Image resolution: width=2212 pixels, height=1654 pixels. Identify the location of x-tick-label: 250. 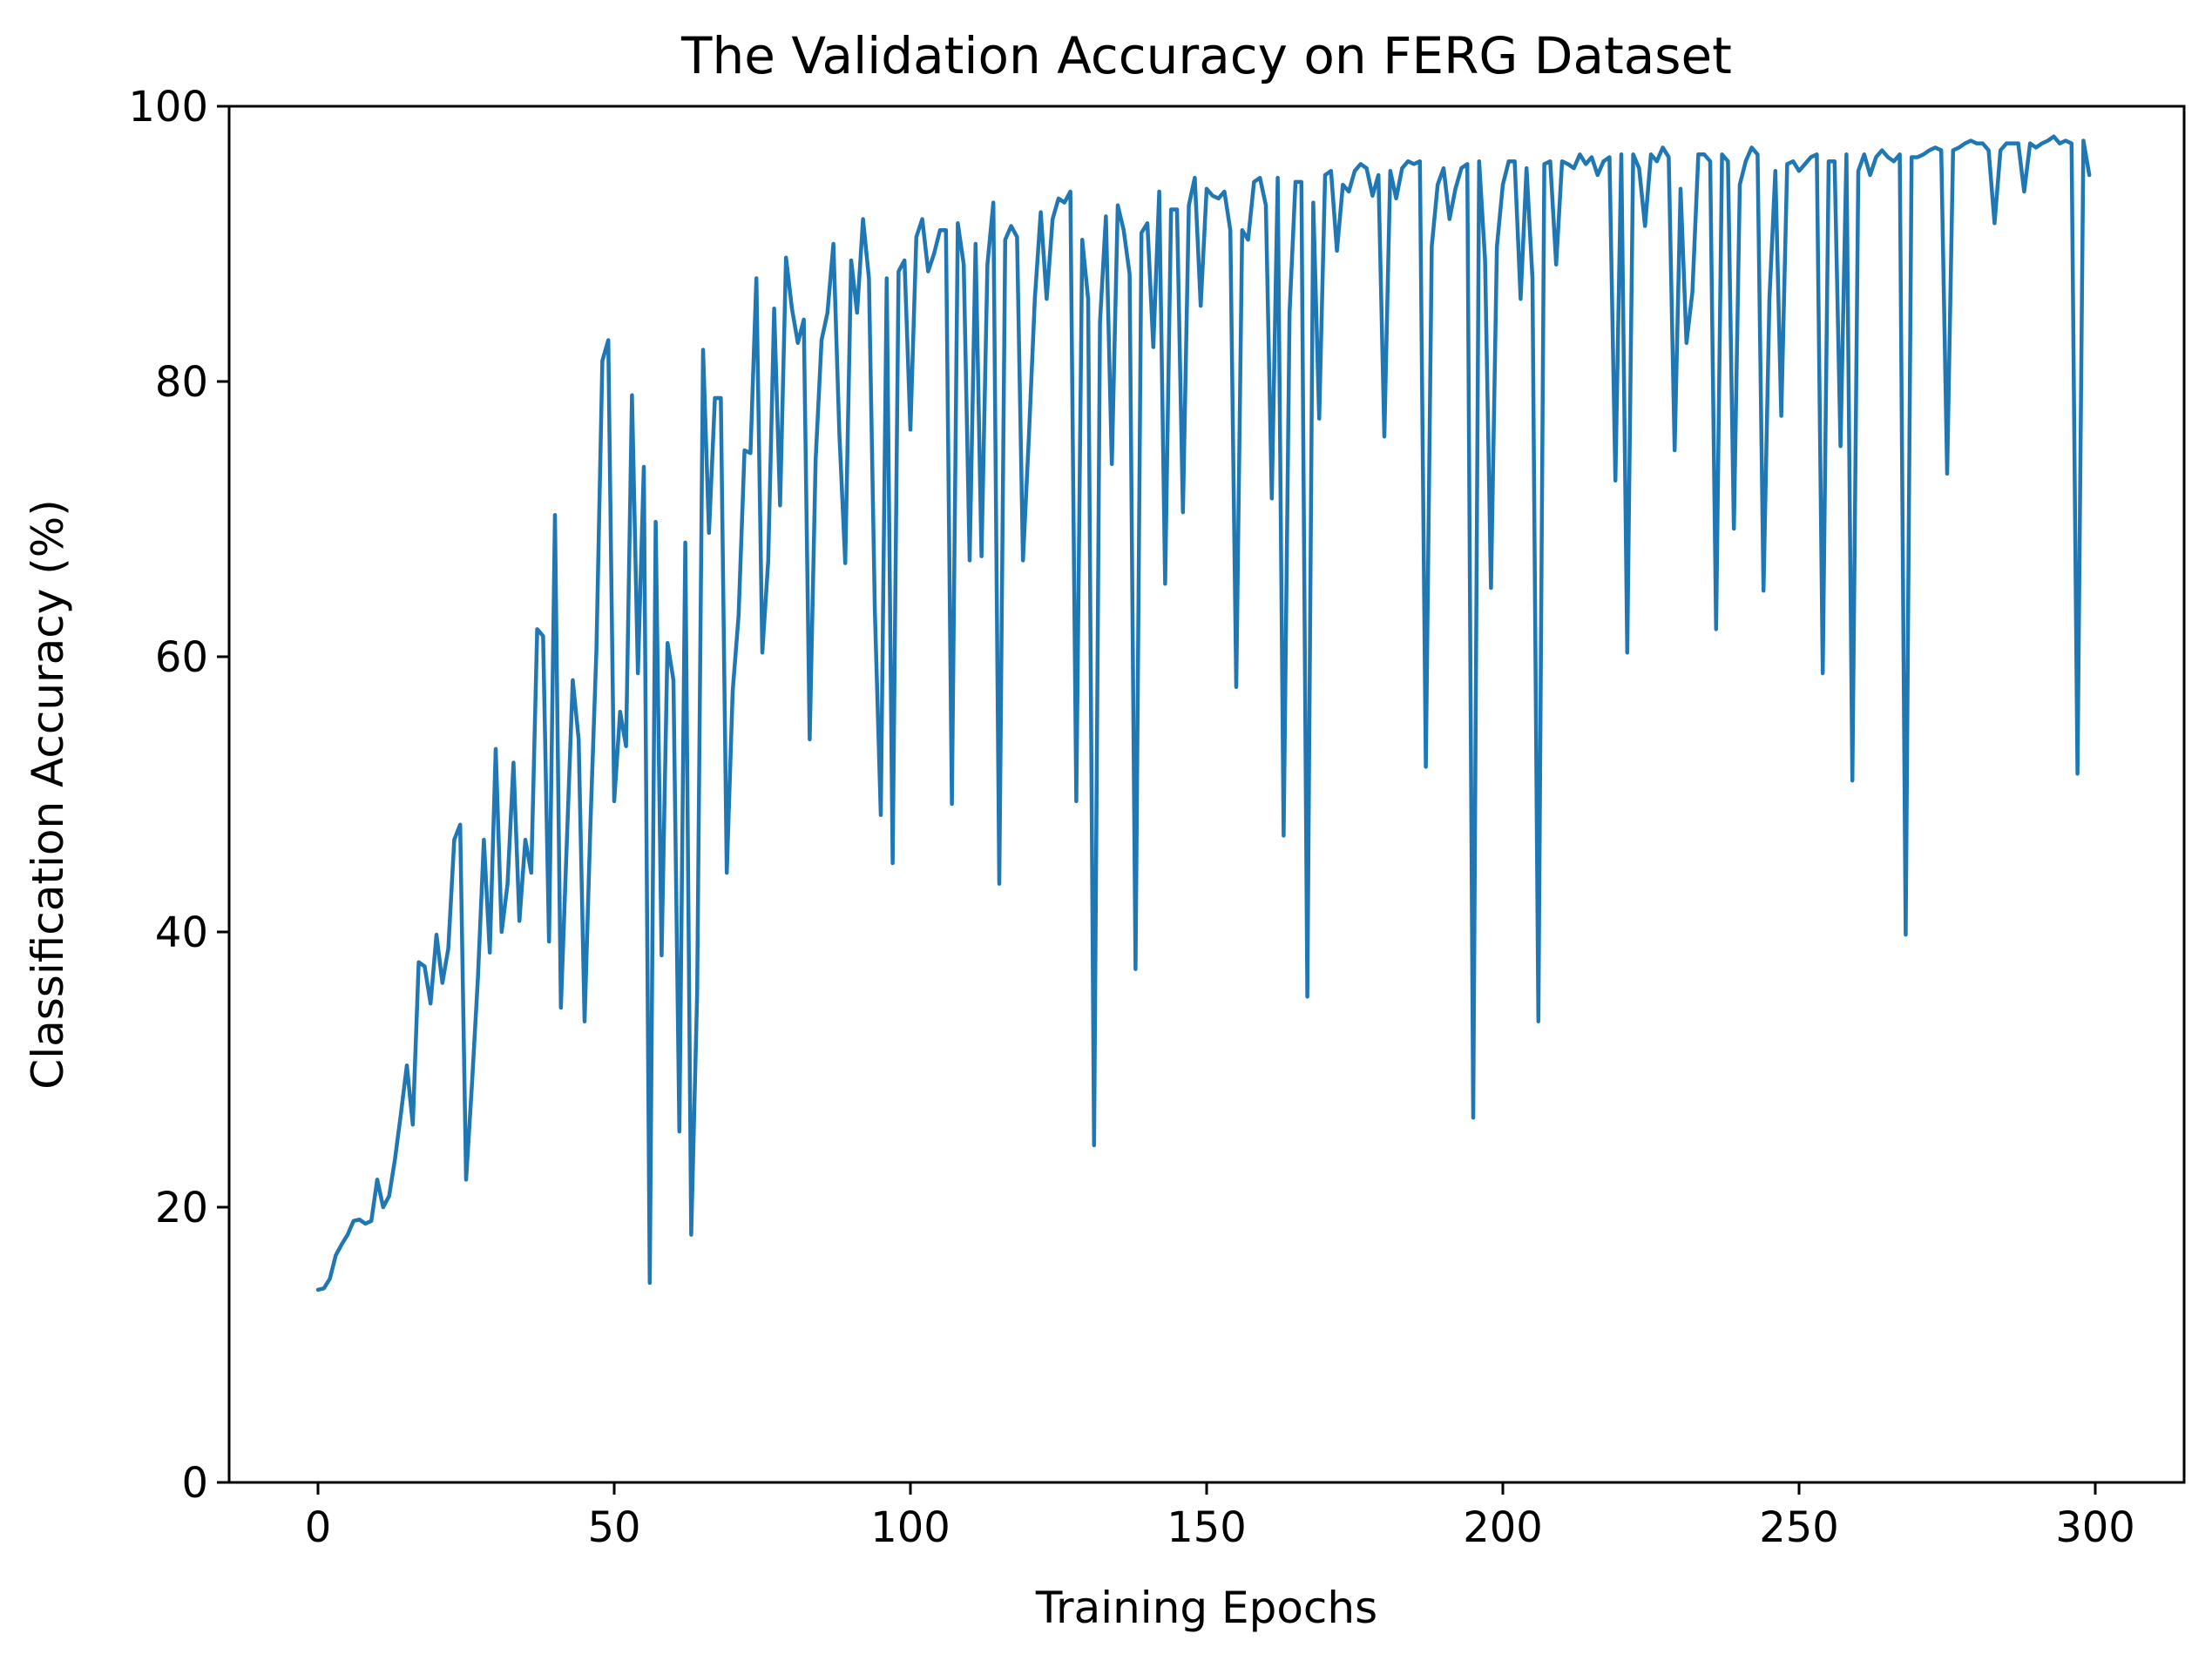
(1799, 1527).